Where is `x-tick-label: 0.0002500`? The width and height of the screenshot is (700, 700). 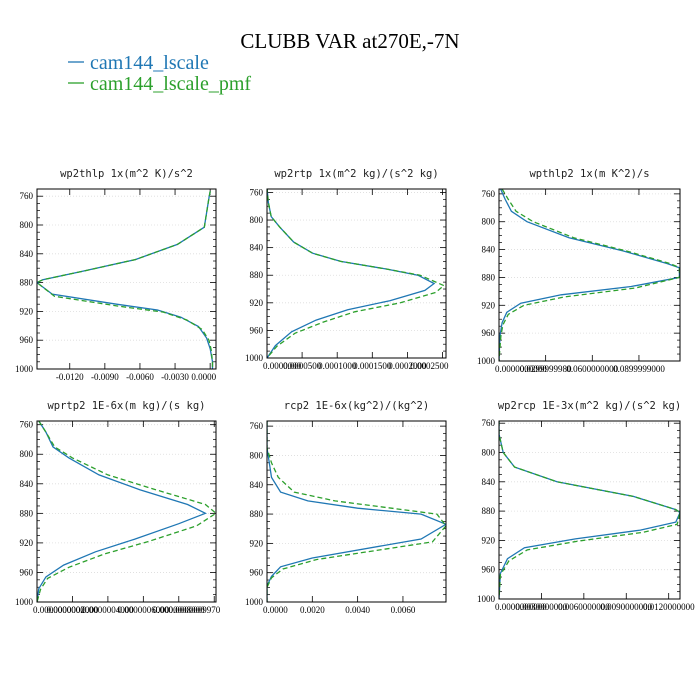
x-tick-label: 0.0002500 is located at coordinates (429, 366).